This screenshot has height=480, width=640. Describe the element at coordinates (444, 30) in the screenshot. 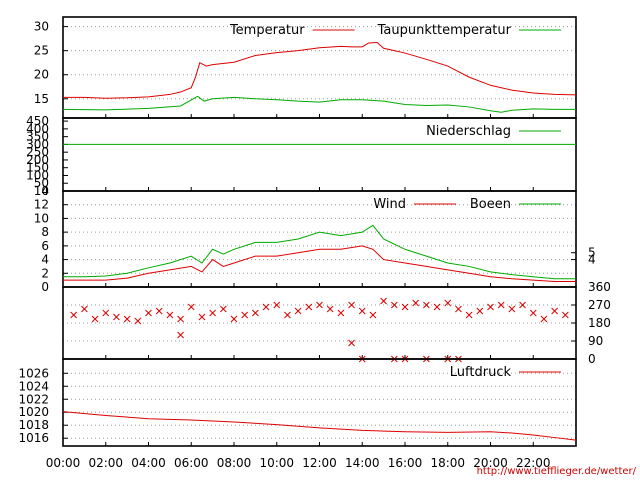

I see `legend-label: Taupunkttemperatur` at that location.